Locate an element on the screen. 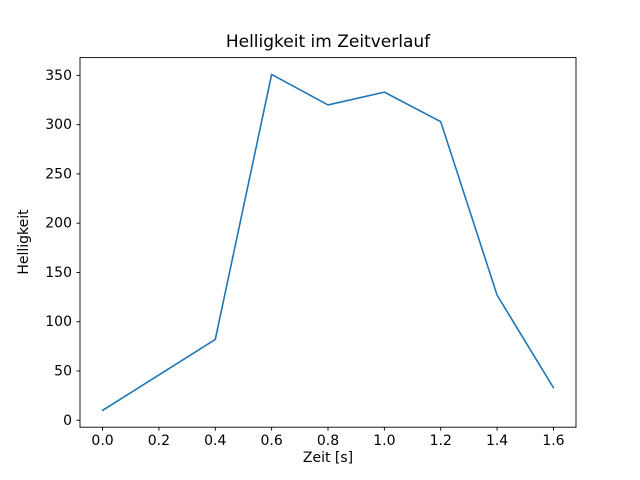  y-tick-label: 0 is located at coordinates (67, 421).